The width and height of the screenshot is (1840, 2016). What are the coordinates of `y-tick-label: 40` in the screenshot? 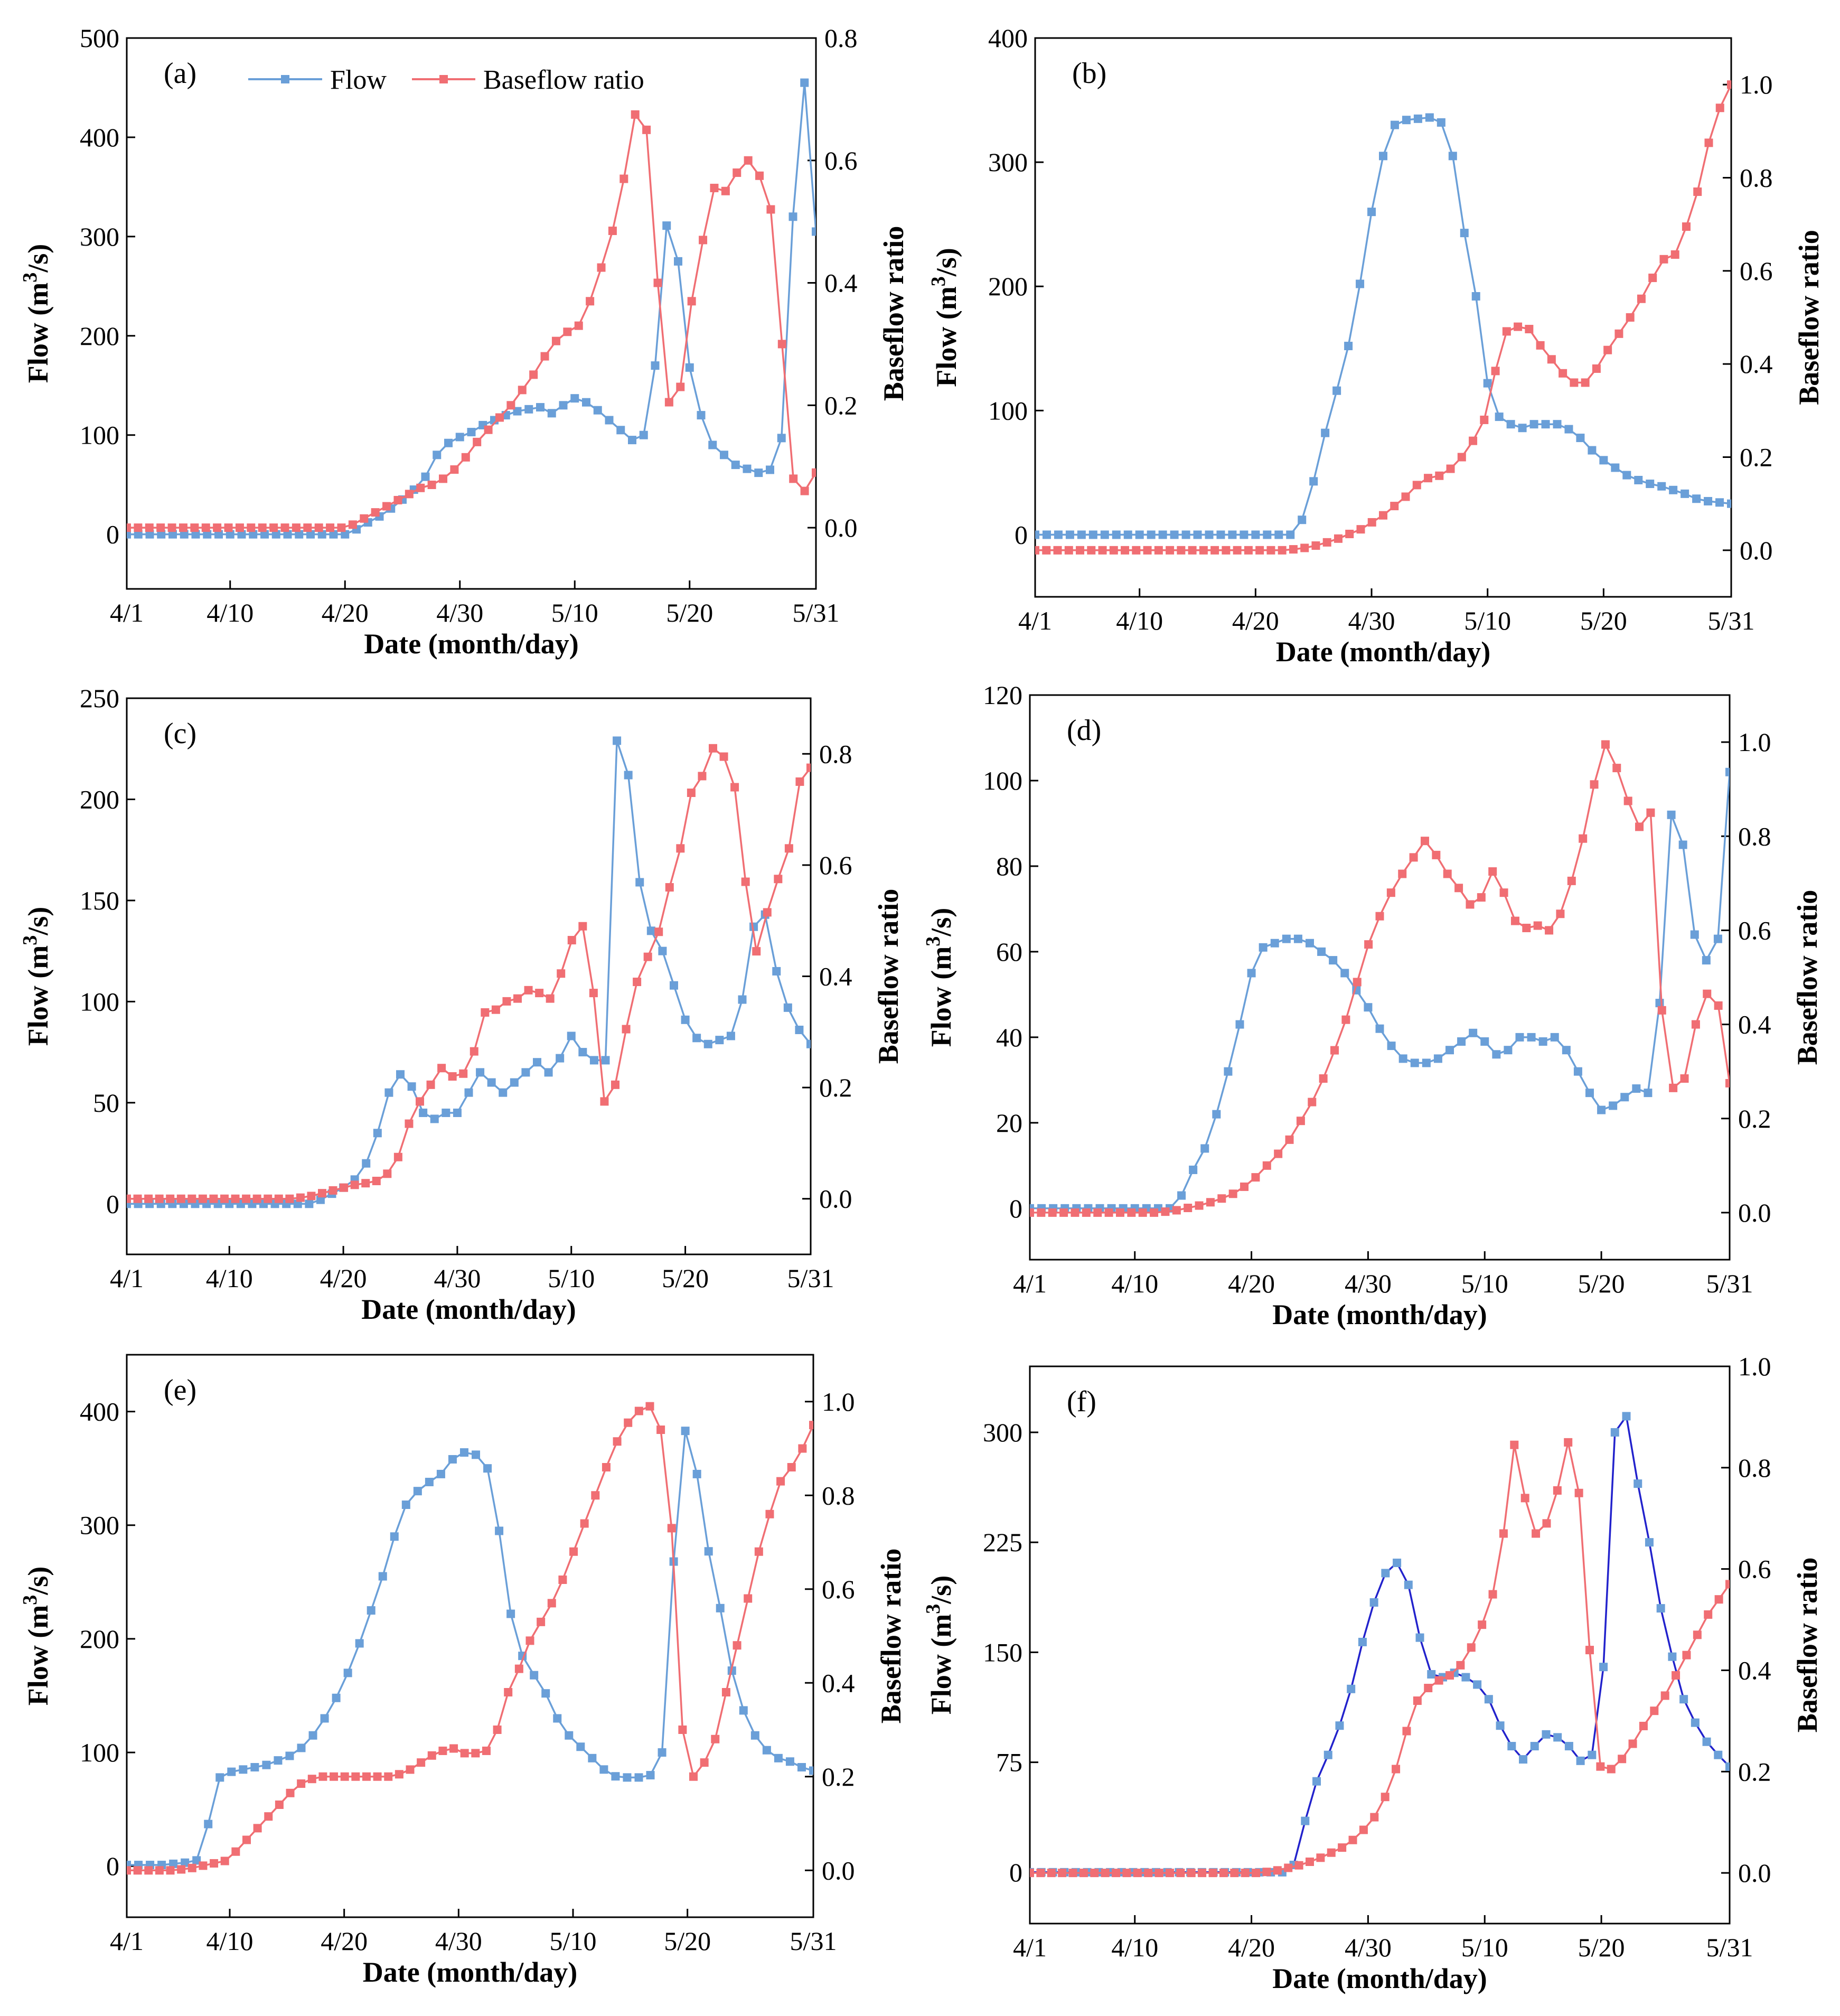 It's located at (1009, 1037).